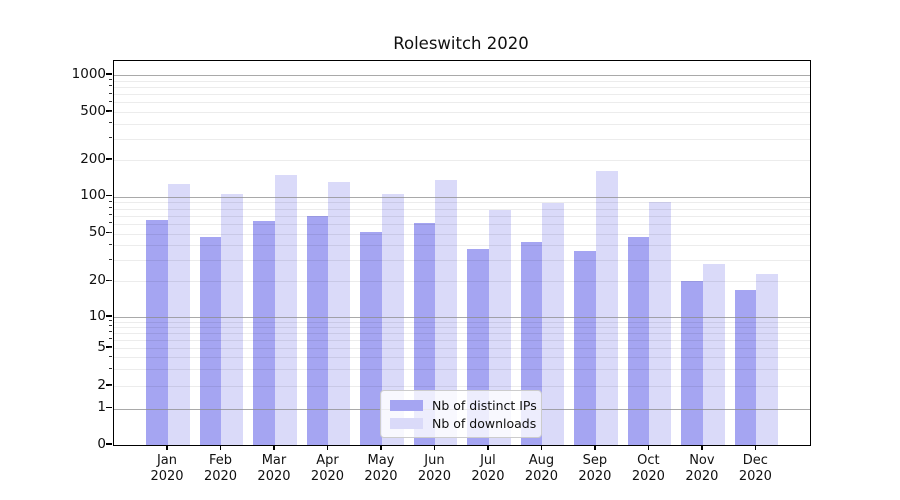 This screenshot has height=500, width=900. What do you see at coordinates (339, 313) in the screenshot?
I see `bar-downloads-apr` at bounding box center [339, 313].